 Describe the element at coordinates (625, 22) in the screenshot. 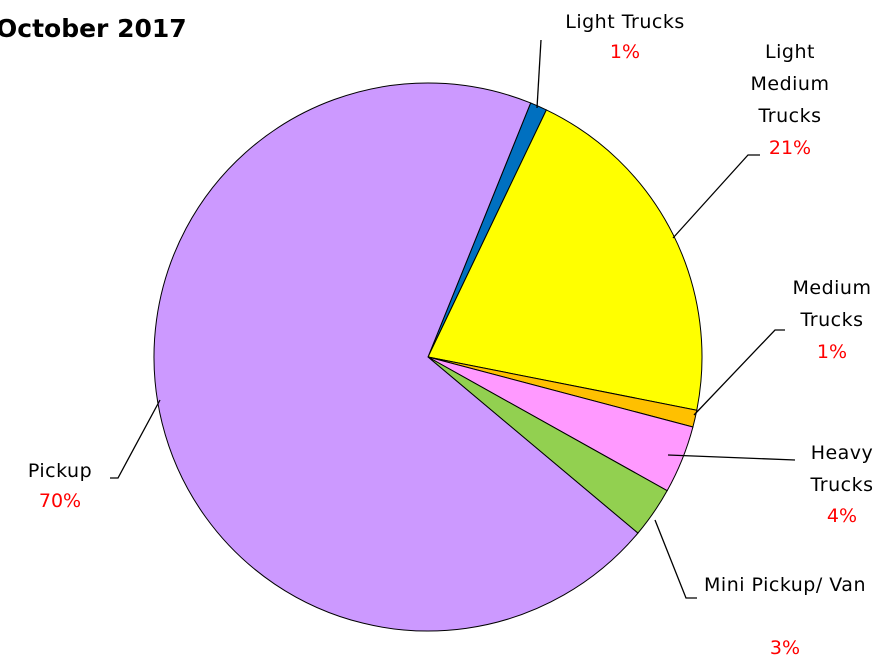

I see `slice-label: Light Trucks` at that location.